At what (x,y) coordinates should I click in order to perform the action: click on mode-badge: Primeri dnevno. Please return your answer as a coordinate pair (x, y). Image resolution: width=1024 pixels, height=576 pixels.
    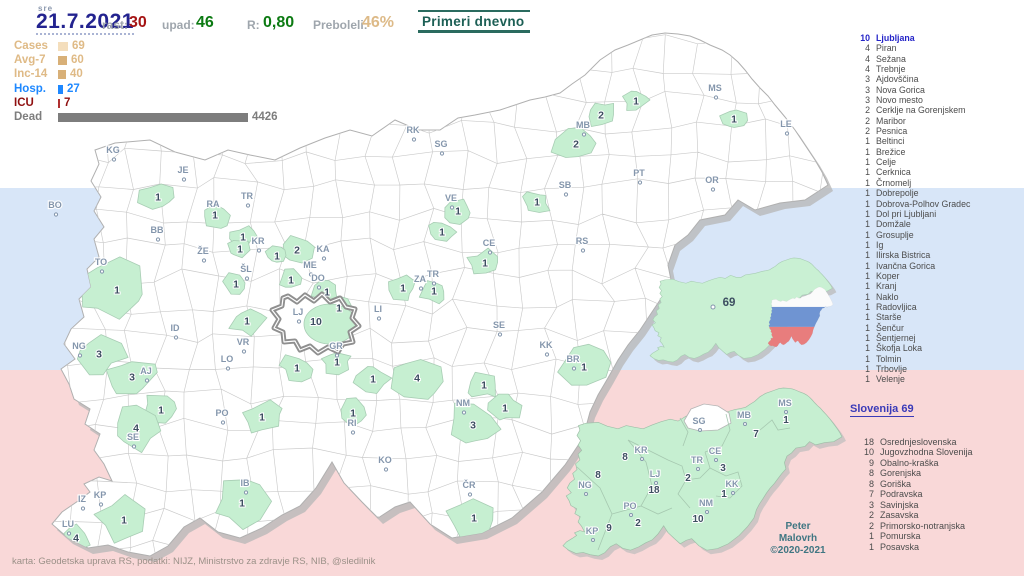
    Looking at the image, I should click on (474, 21).